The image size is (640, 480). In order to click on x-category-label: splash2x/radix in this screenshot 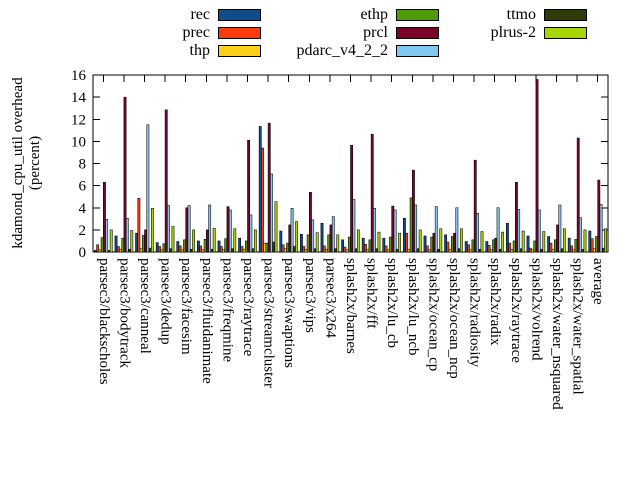, I will do `click(495, 302)`.